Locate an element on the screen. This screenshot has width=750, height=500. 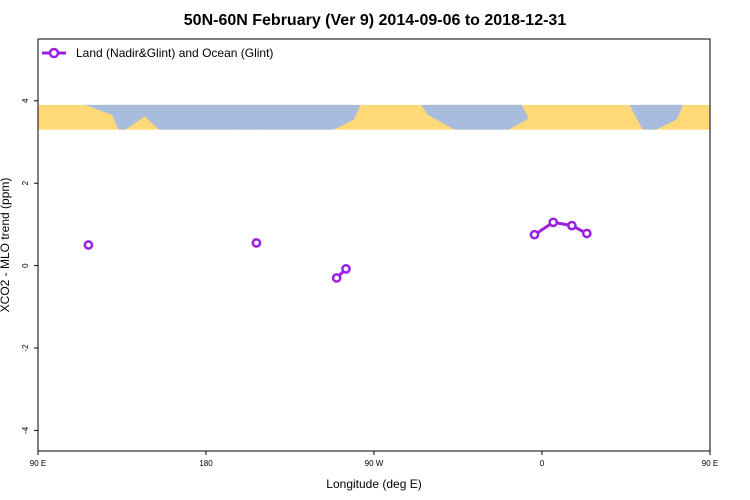
series-layer is located at coordinates (416, 250).